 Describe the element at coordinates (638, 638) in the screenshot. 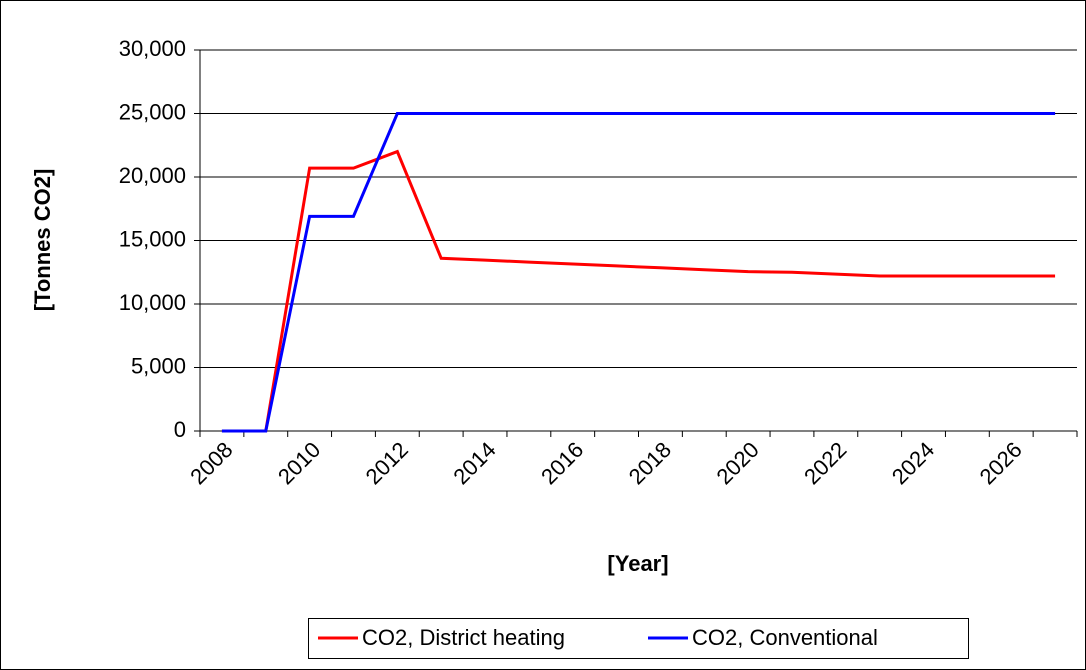

I see `legend-box` at that location.